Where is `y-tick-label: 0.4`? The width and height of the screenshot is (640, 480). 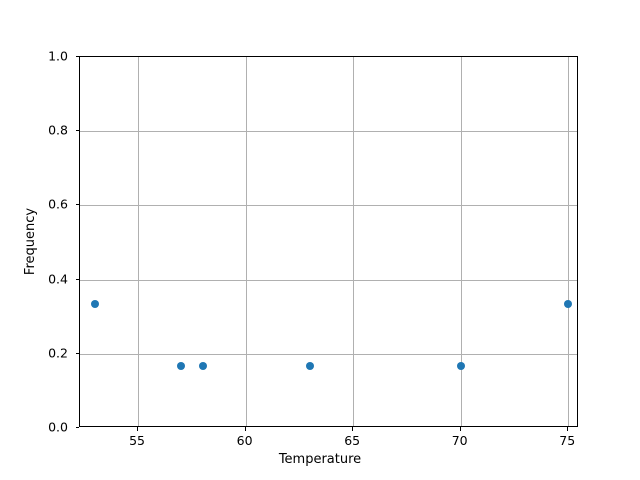
y-tick-label: 0.4 is located at coordinates (58, 279).